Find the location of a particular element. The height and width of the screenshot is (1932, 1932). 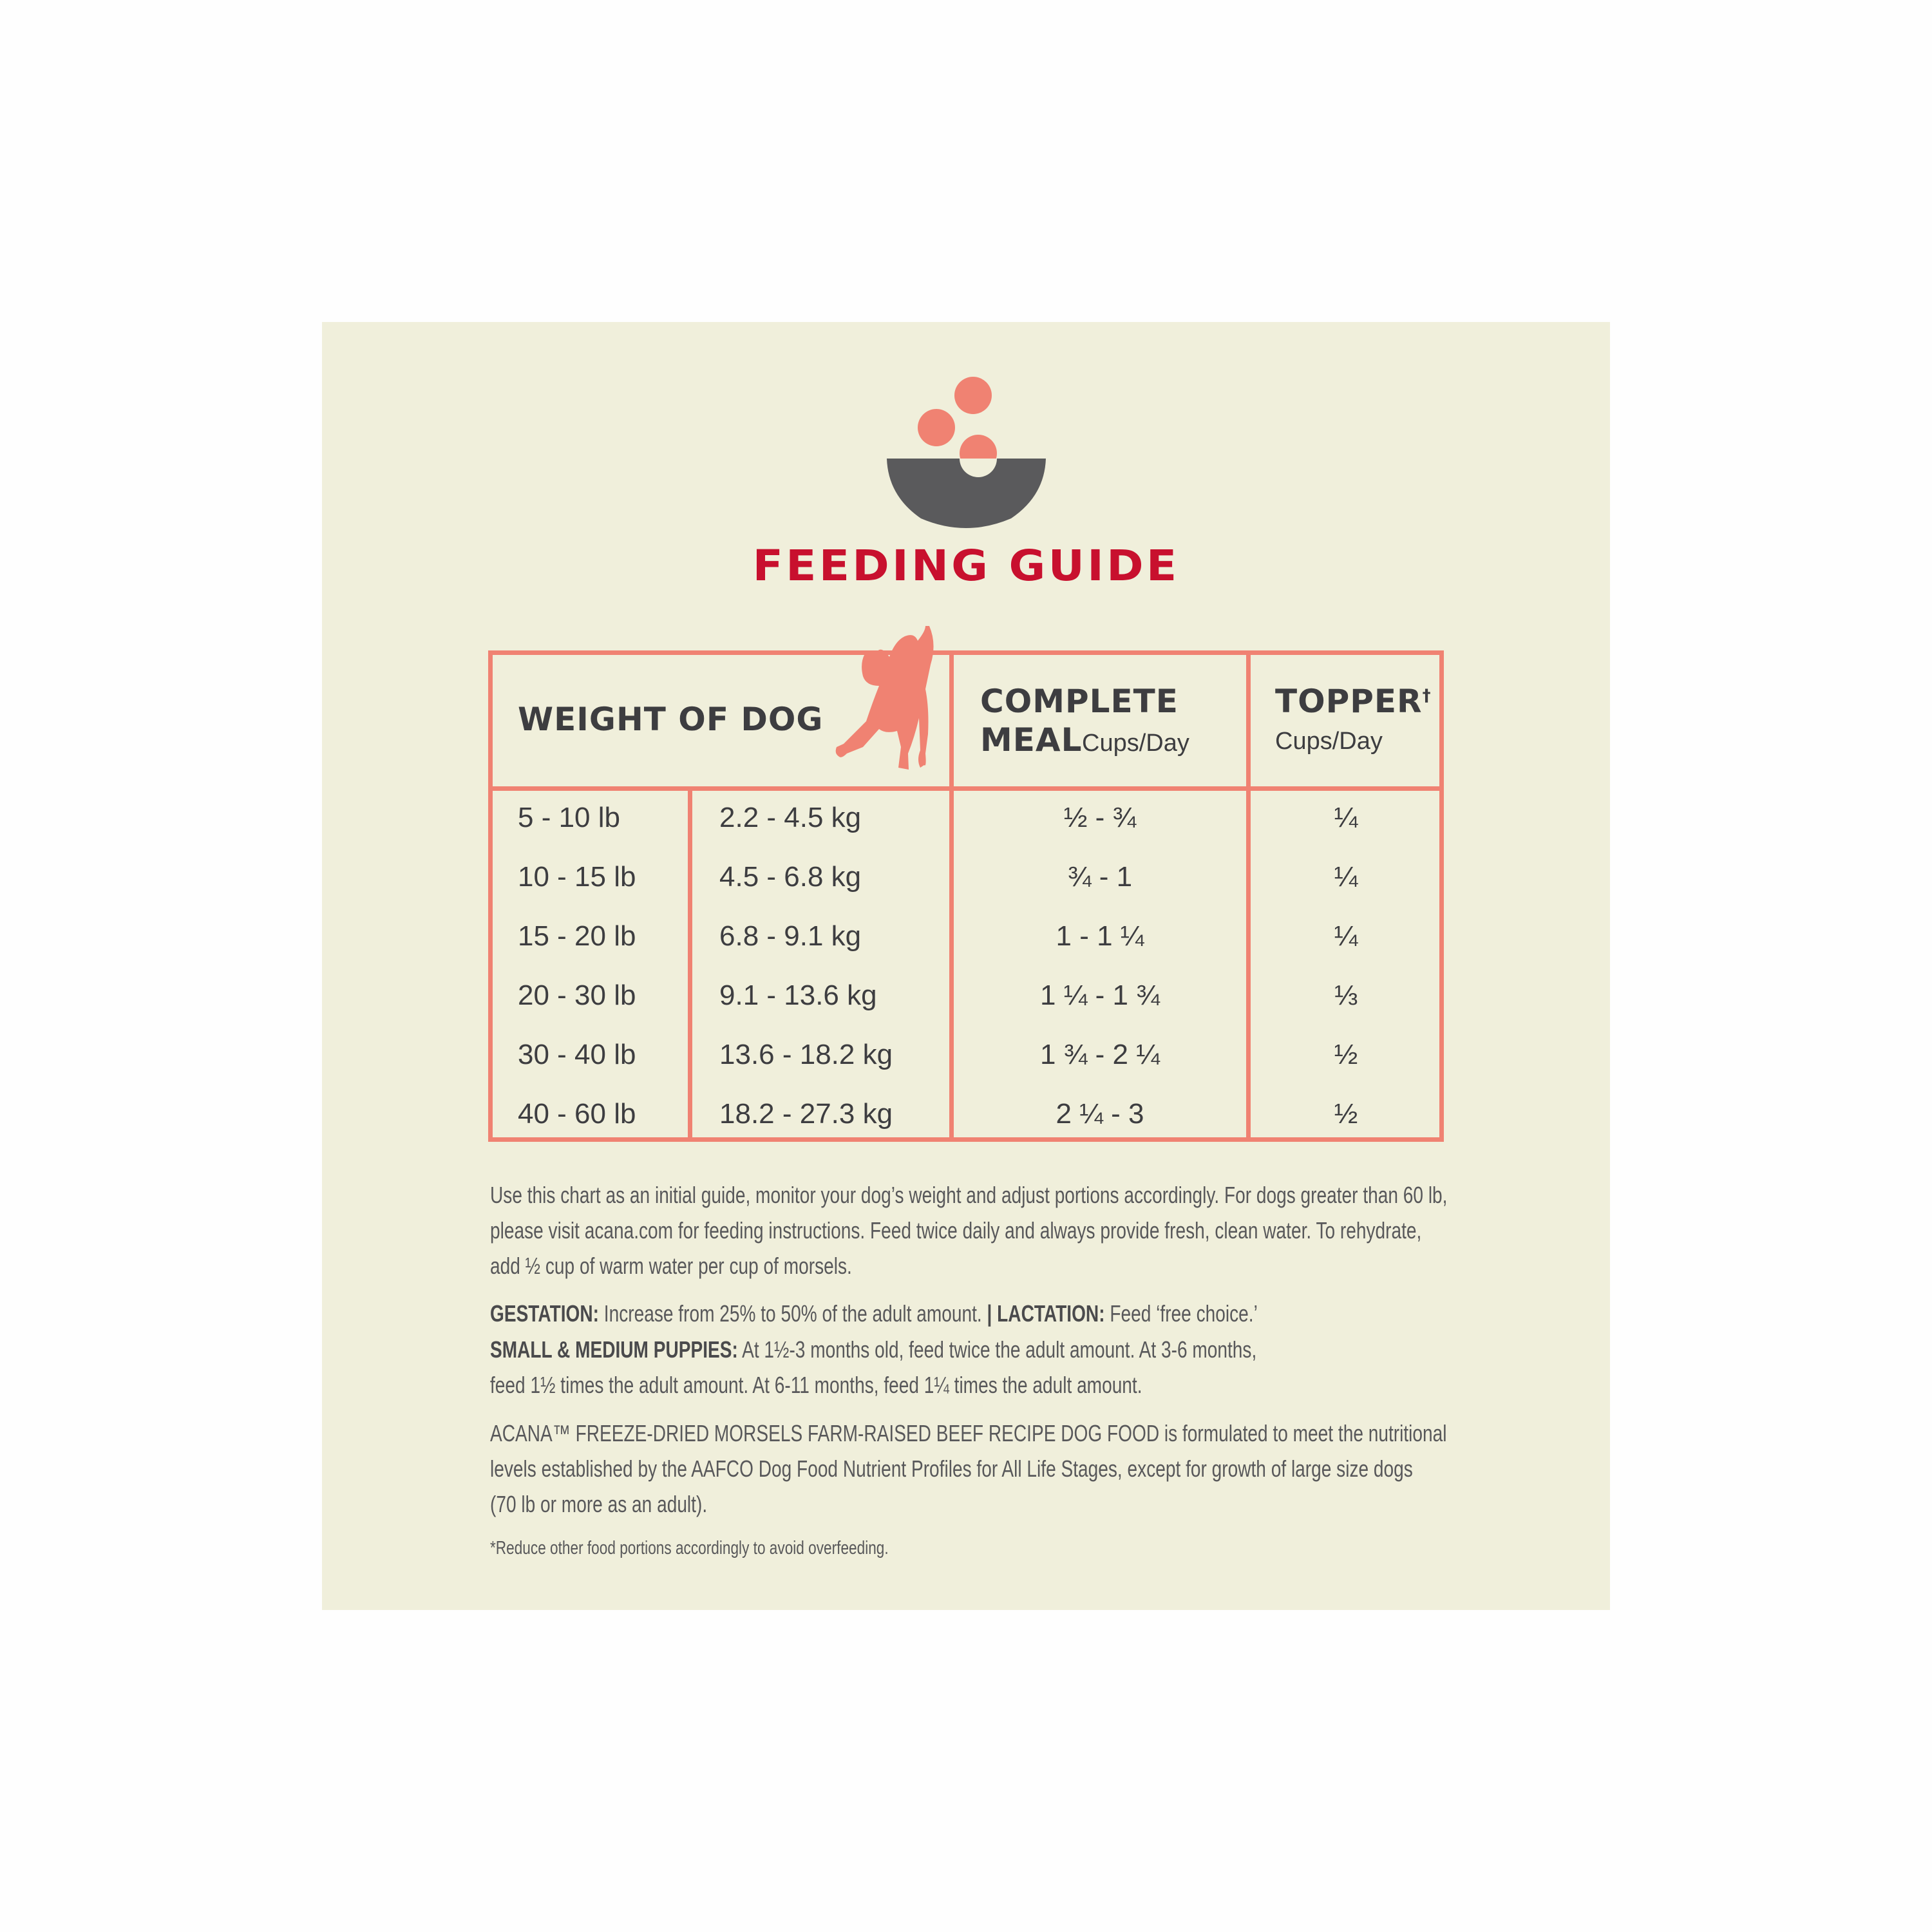

food-bowl-icon is located at coordinates (967, 452).